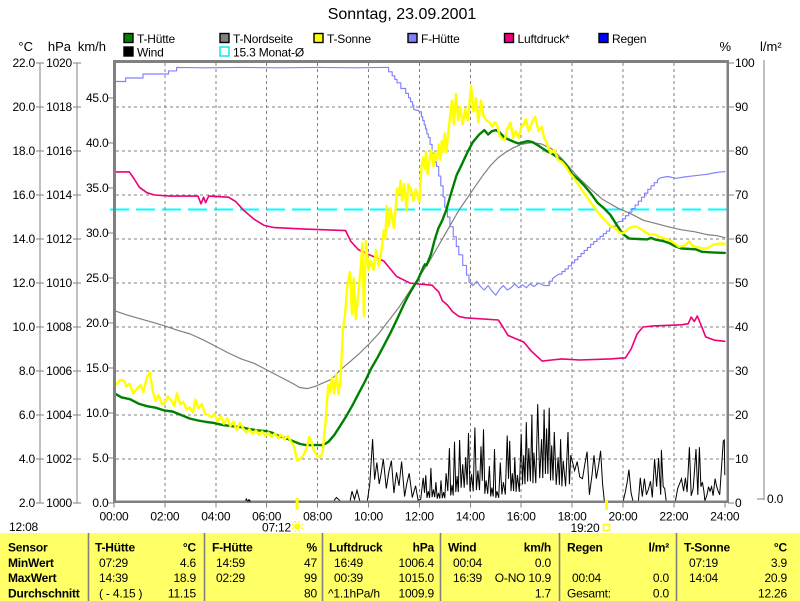 This screenshot has width=800, height=601. Describe the element at coordinates (97, 98) in the screenshot. I see `svg-text: 45.0` at that location.